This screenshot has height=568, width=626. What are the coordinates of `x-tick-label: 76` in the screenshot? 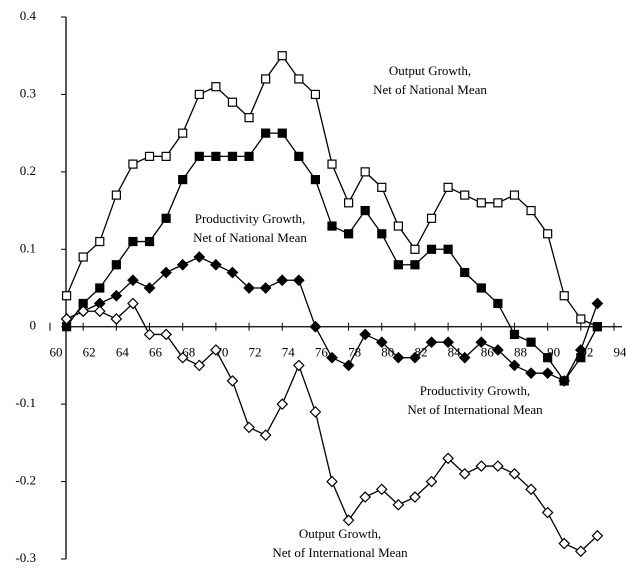 It's located at (322, 352).